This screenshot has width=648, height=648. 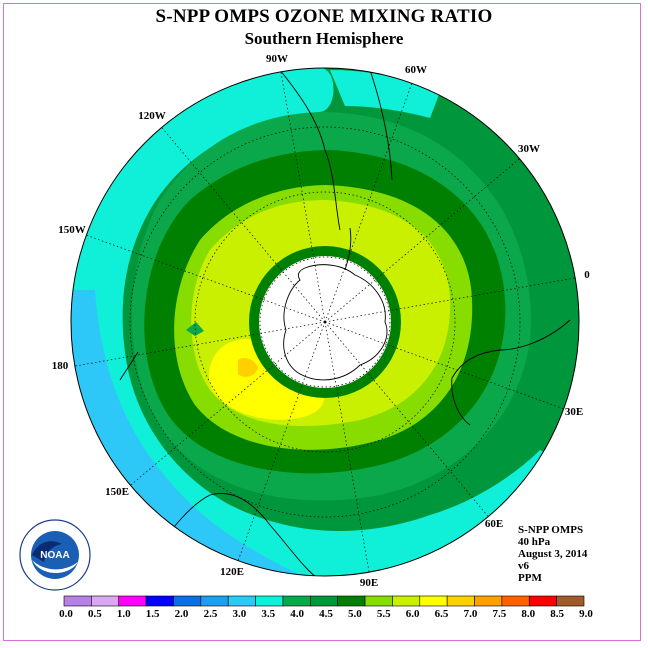 What do you see at coordinates (277, 59) in the screenshot?
I see `longitude-label: 90W` at bounding box center [277, 59].